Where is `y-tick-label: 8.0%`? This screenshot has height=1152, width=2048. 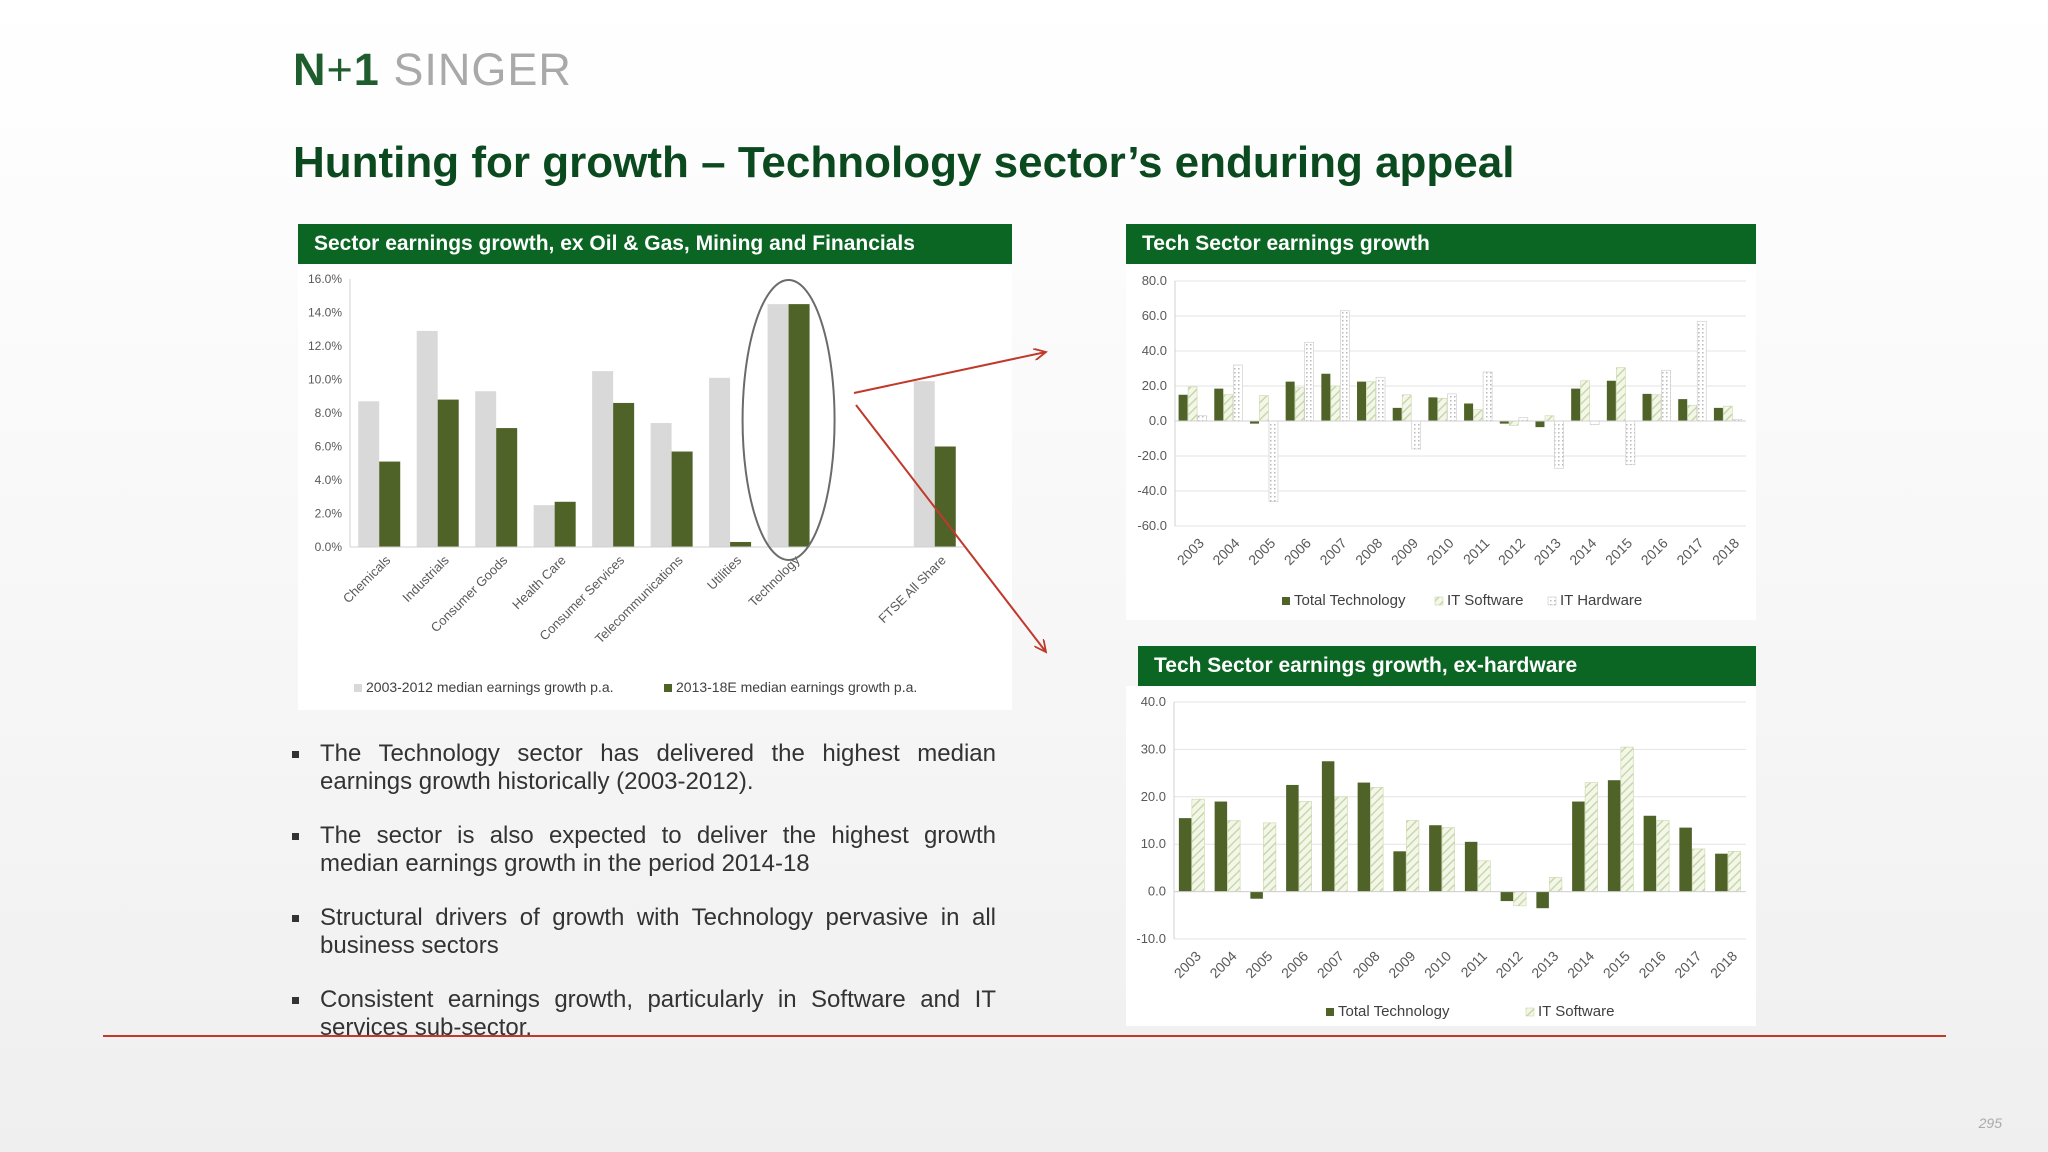
y-tick-label: 8.0% is located at coordinates (329, 413).